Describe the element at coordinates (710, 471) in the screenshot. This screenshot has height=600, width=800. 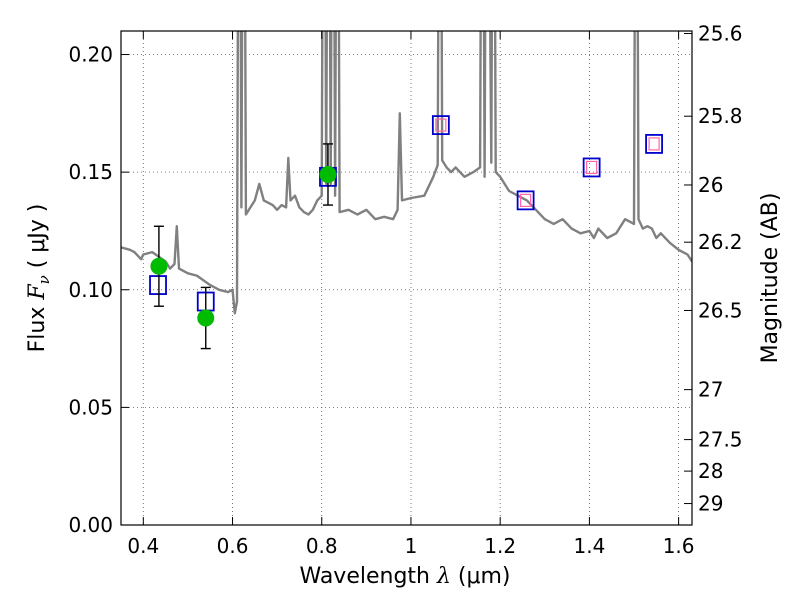
I see `y2-tick-label: 28` at that location.